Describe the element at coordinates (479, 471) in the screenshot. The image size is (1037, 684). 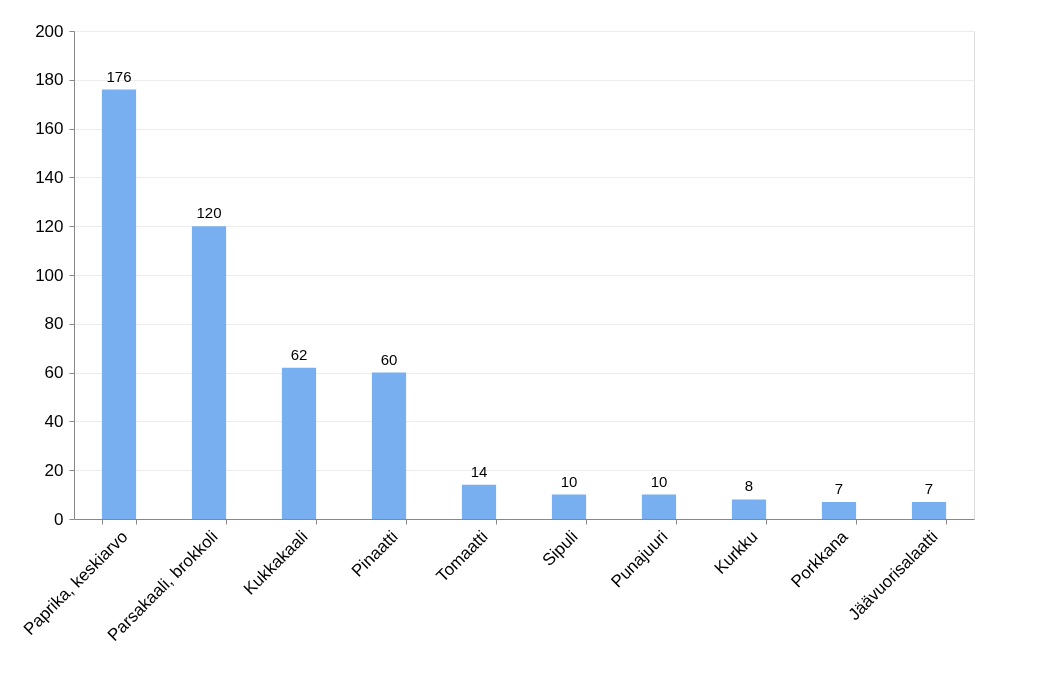
I see `data-label: 14` at that location.